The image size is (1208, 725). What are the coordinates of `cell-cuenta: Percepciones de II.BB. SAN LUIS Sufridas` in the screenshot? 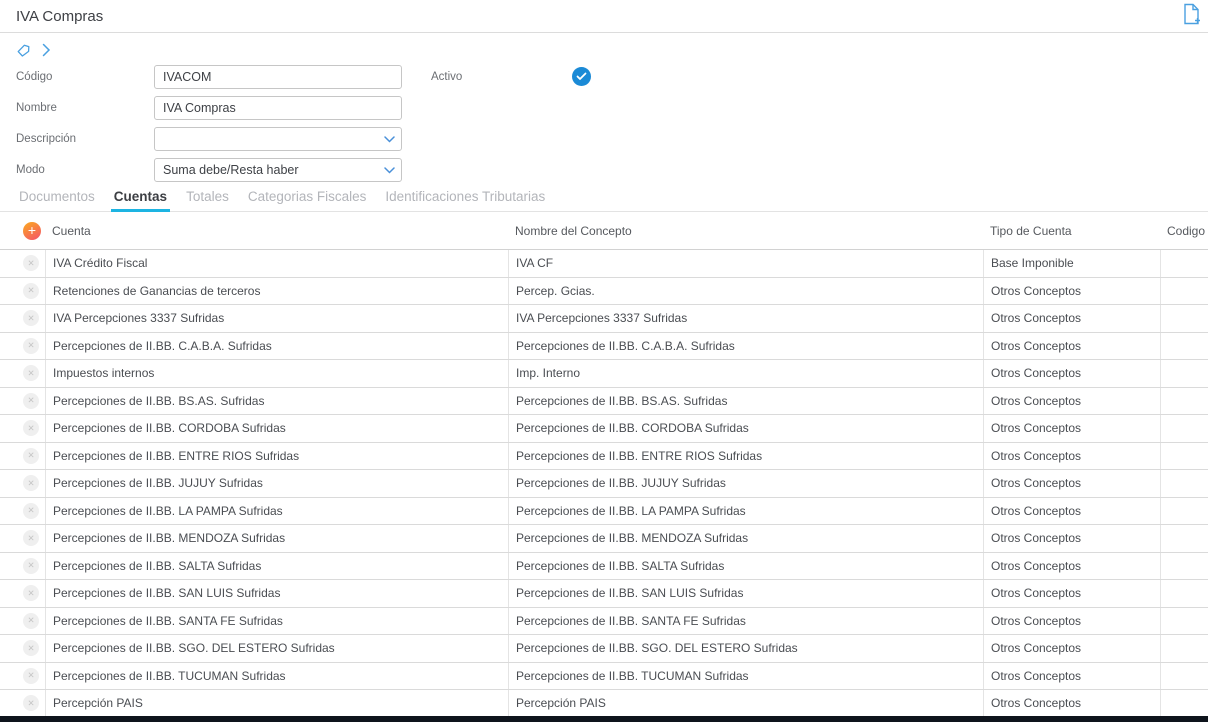 It's located at (276, 593).